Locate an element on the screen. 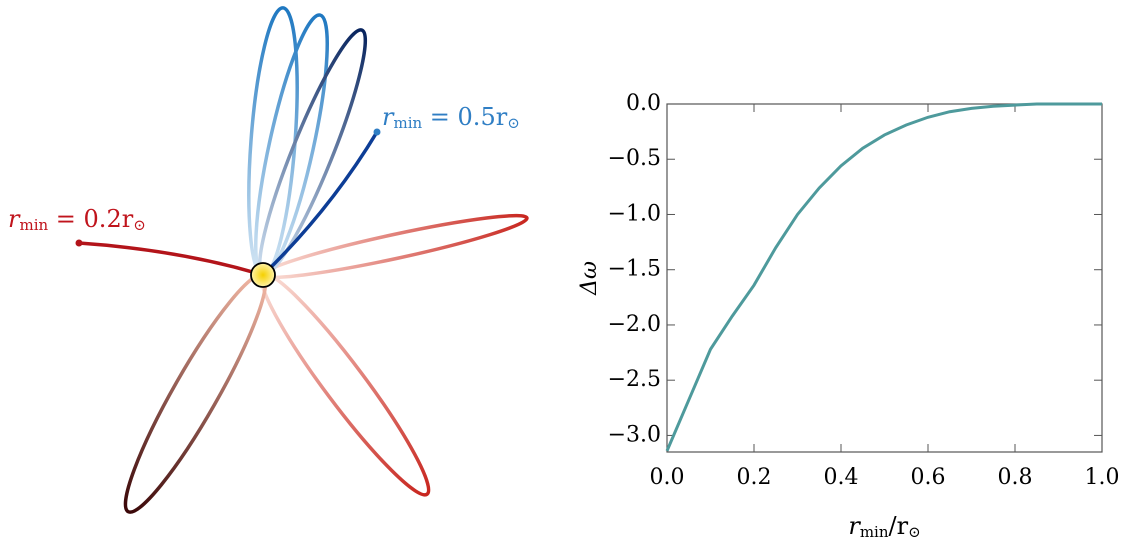  y-tick-label: −1.5 is located at coordinates (634, 269).